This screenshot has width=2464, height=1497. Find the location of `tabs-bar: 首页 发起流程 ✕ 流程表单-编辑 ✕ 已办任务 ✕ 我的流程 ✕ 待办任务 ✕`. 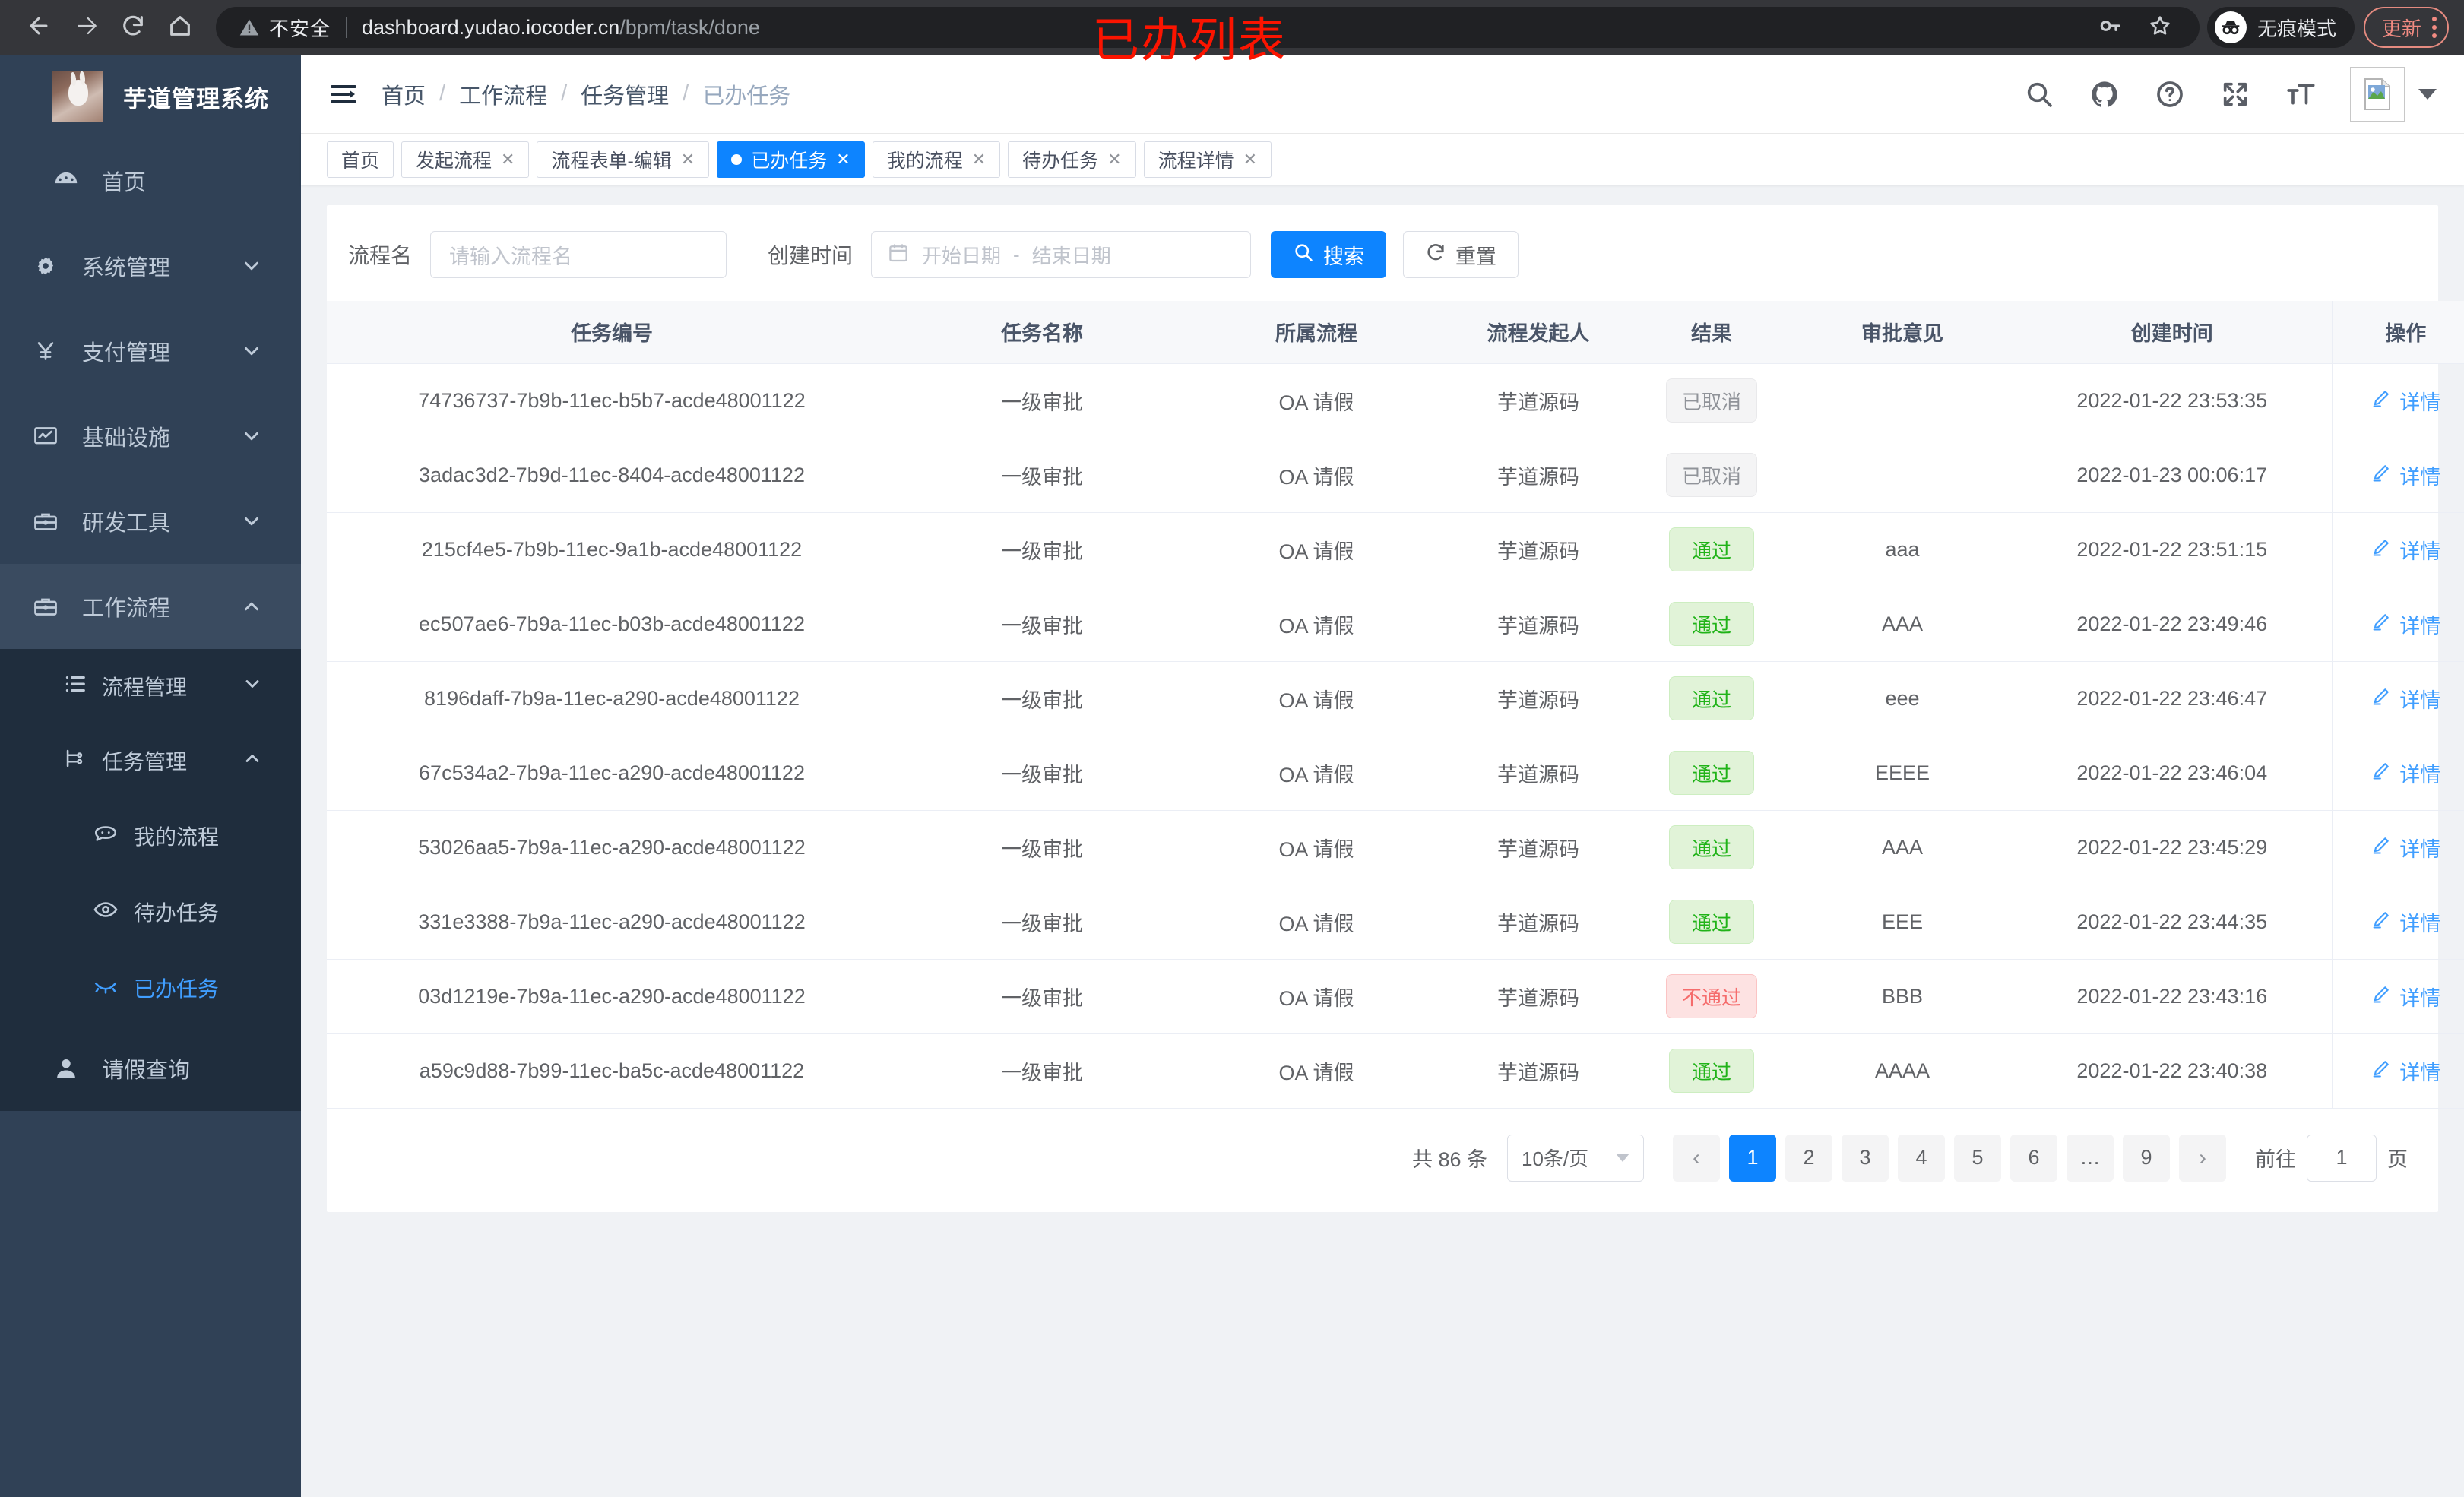

tabs-bar: 首页 发起流程 ✕ 流程表单-编辑 ✕ 已办任务 ✕ 我的流程 ✕ 待办任务 ✕ is located at coordinates (1382, 159).